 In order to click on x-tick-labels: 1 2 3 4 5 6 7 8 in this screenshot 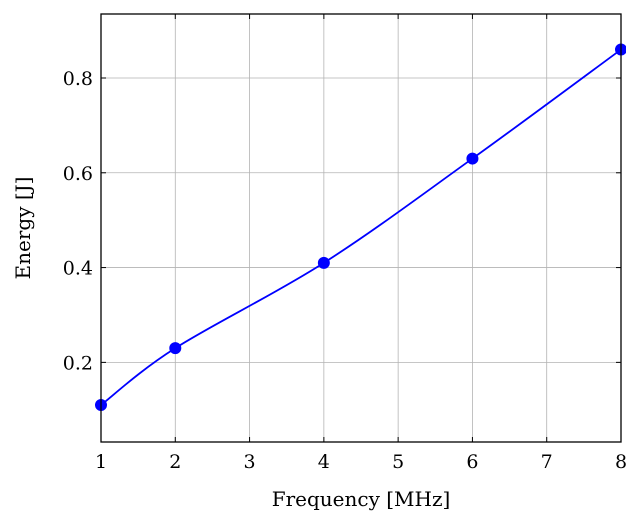, I will do `click(360, 462)`.